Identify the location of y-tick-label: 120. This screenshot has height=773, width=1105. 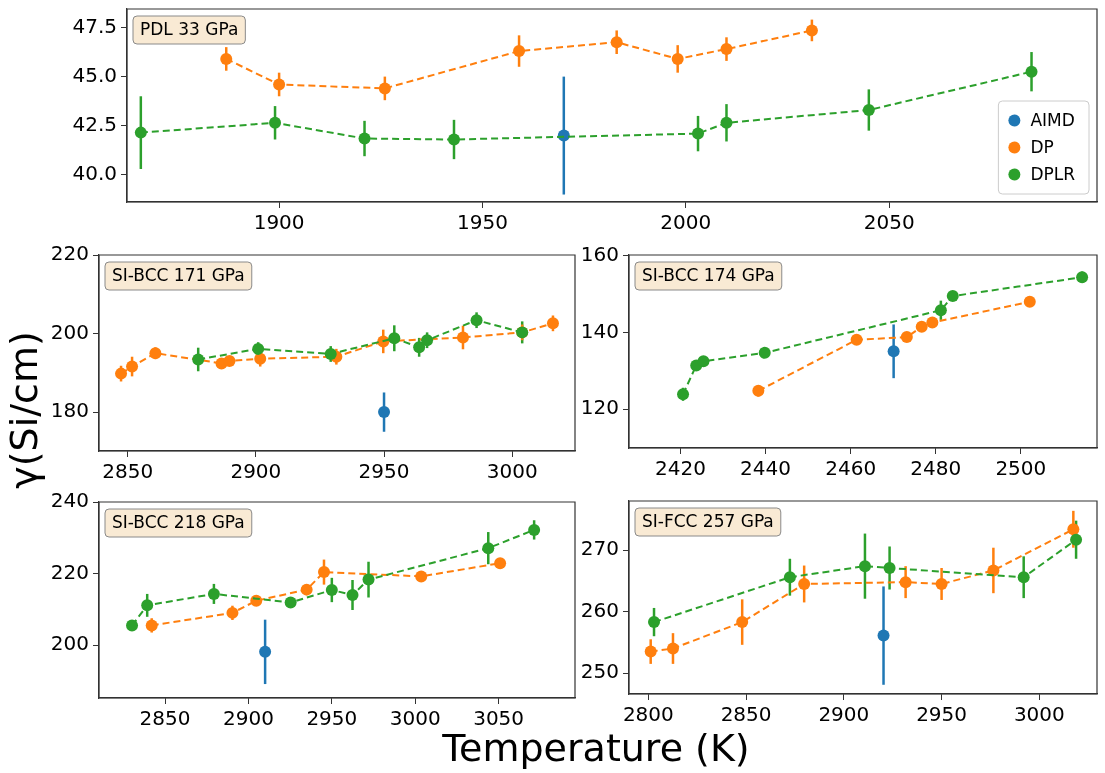
(599, 407).